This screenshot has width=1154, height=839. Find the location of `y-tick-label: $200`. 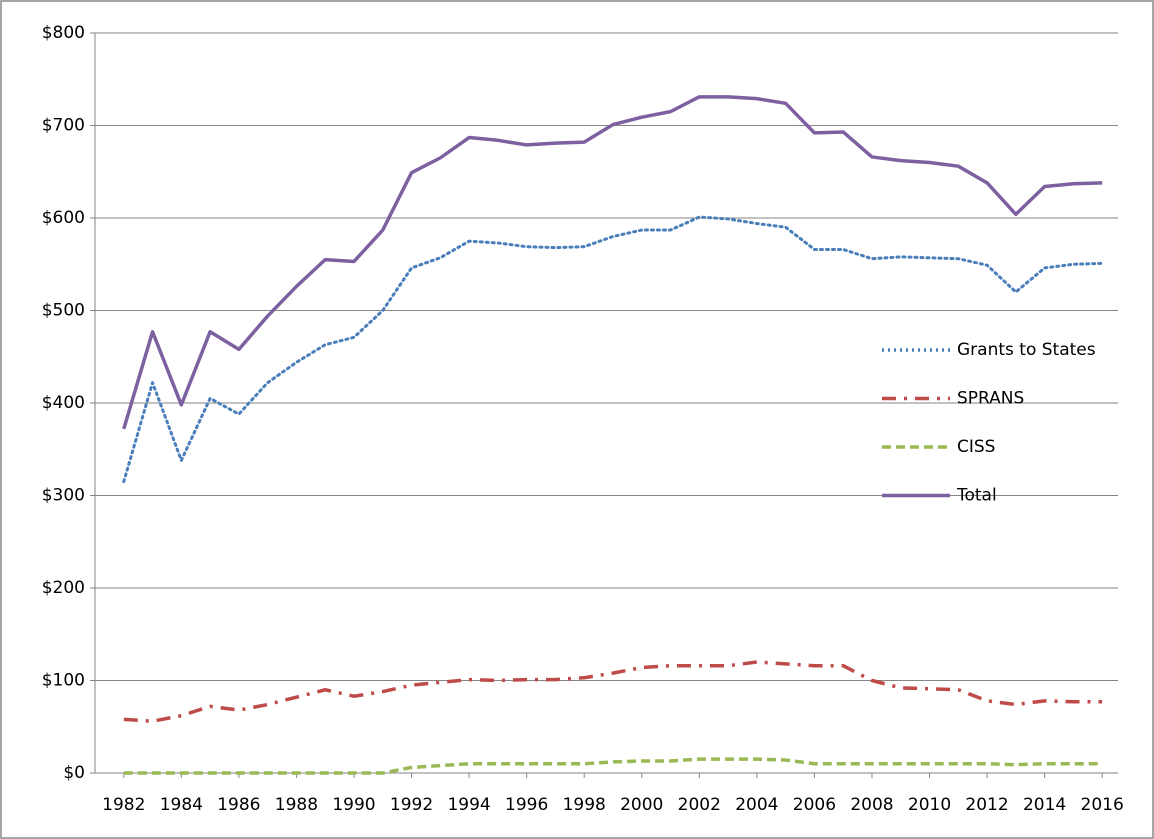

y-tick-label: $200 is located at coordinates (63, 588).